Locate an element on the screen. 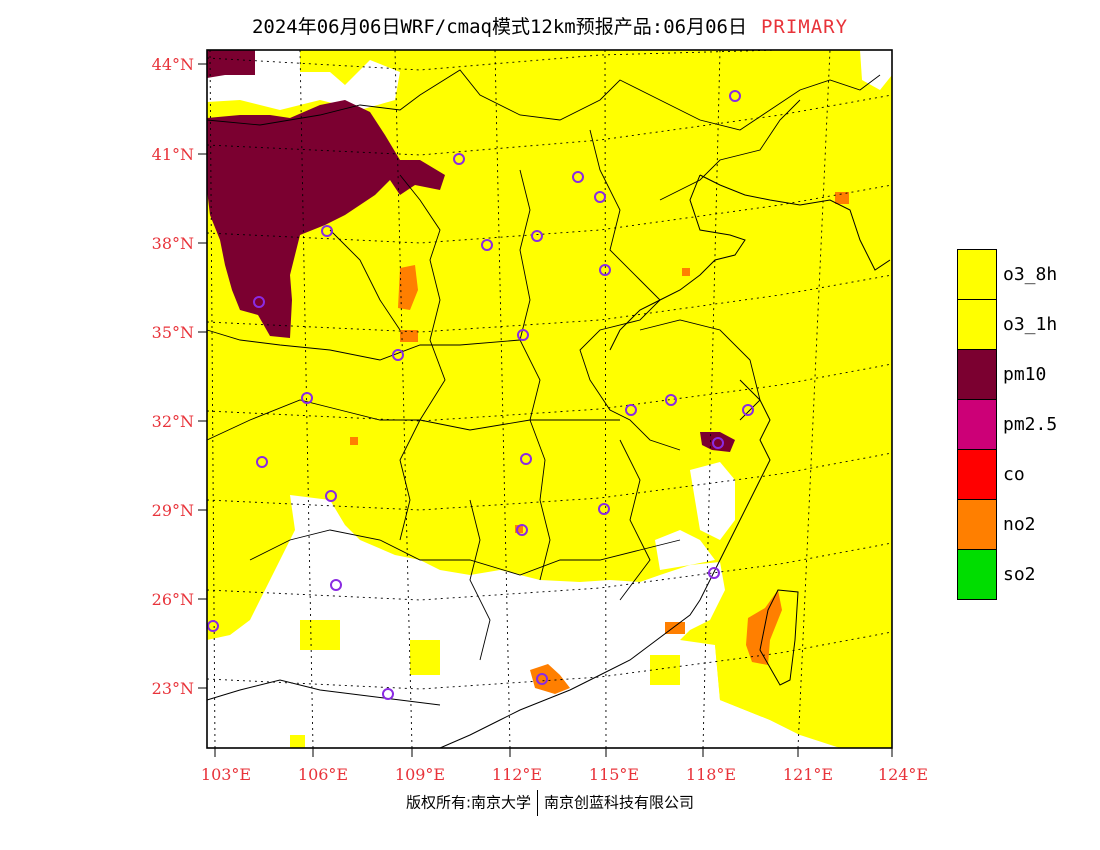  legend-label: pm2.5 is located at coordinates (1030, 424).